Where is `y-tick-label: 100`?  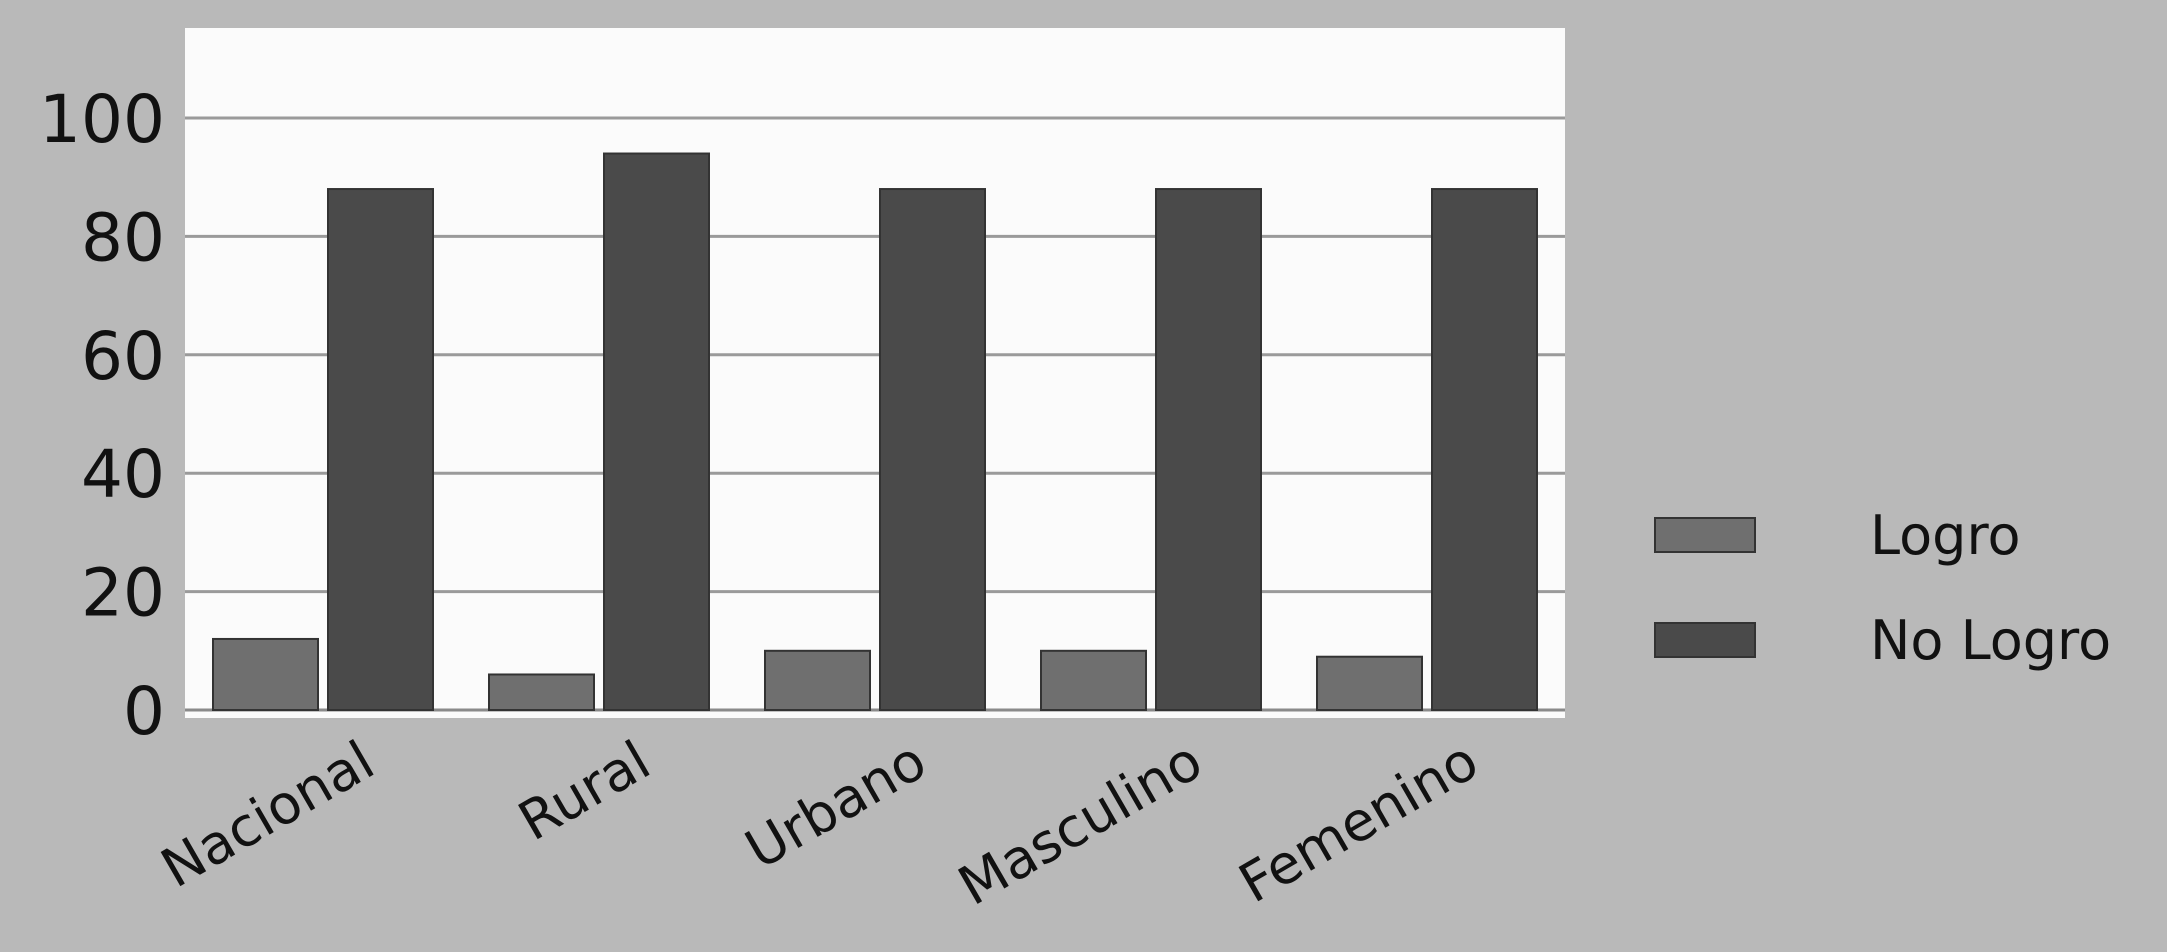 y-tick-label: 100 is located at coordinates (102, 119).